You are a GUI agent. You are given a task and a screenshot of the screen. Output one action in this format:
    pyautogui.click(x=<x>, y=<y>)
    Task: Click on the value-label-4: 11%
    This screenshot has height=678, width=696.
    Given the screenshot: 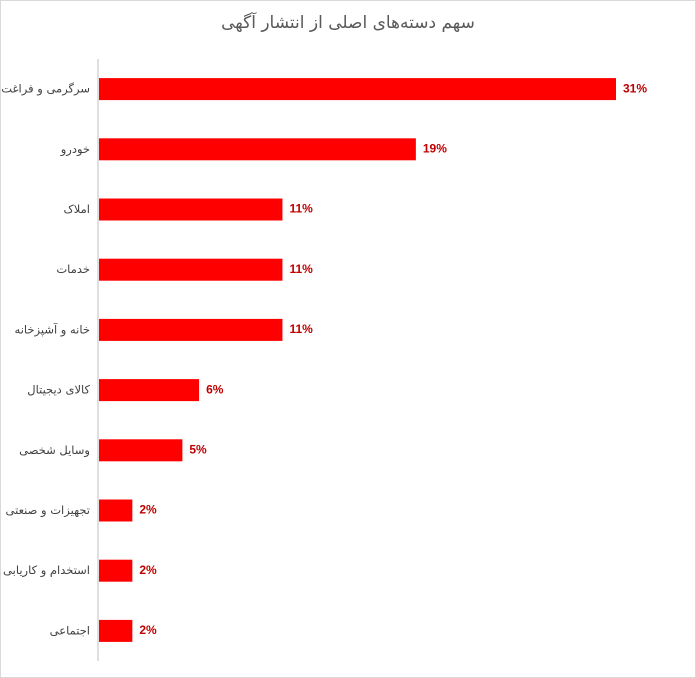 What is the action you would take?
    pyautogui.click(x=301, y=269)
    